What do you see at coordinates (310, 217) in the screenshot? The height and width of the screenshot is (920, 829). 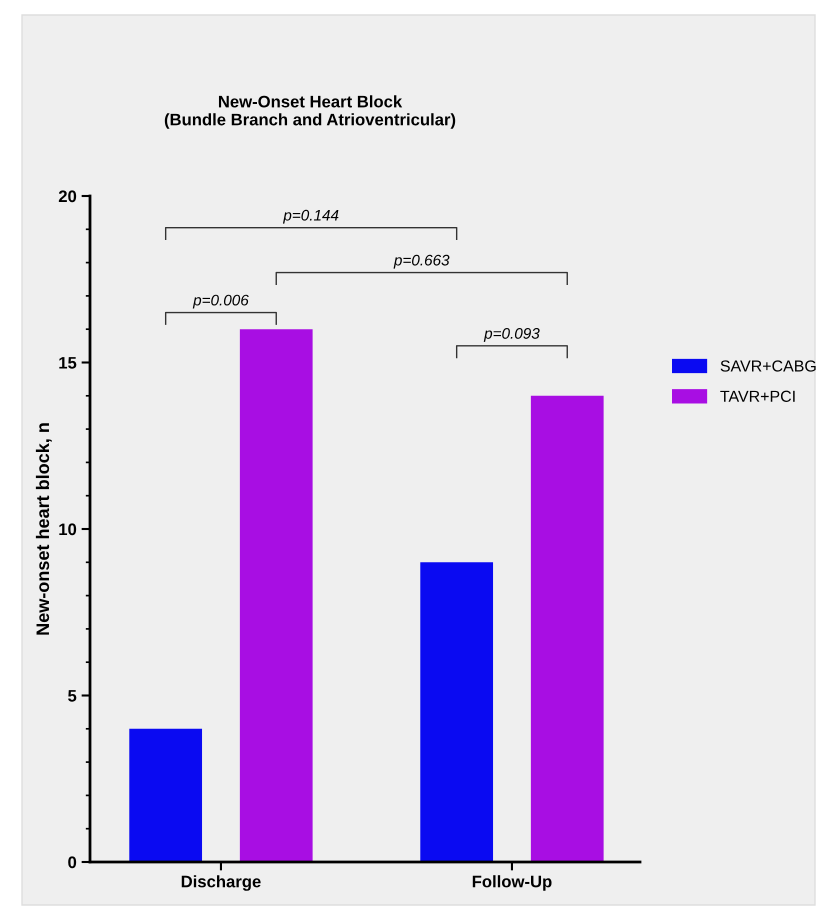 I see `annotation: p=0.144` at bounding box center [310, 217].